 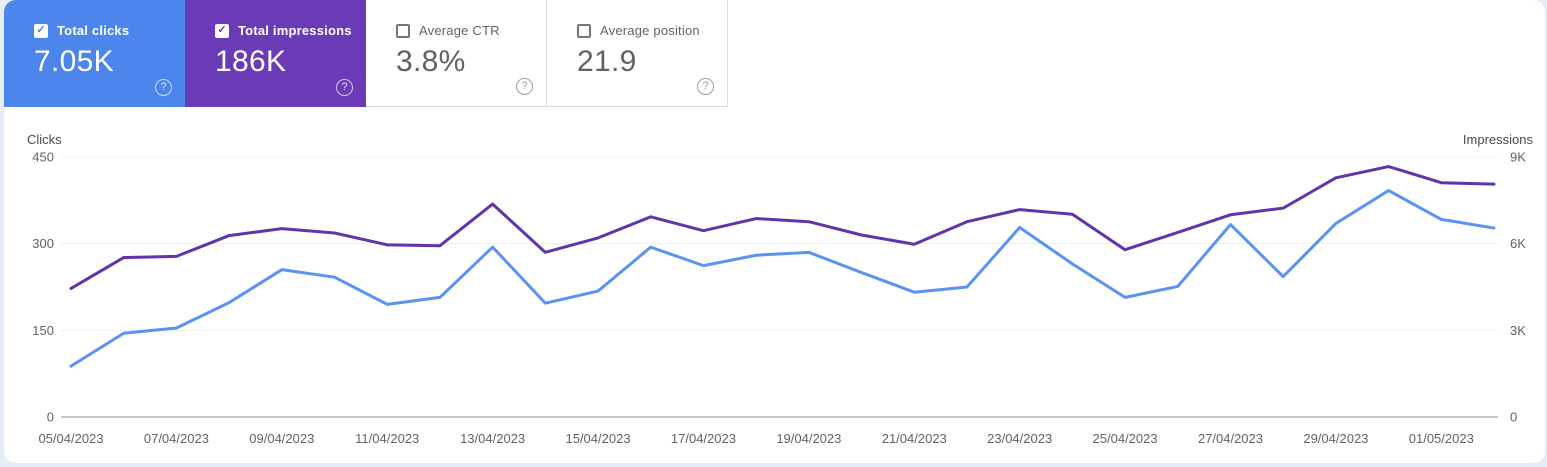 I want to click on left-axis-tick: 300, so click(x=43, y=243).